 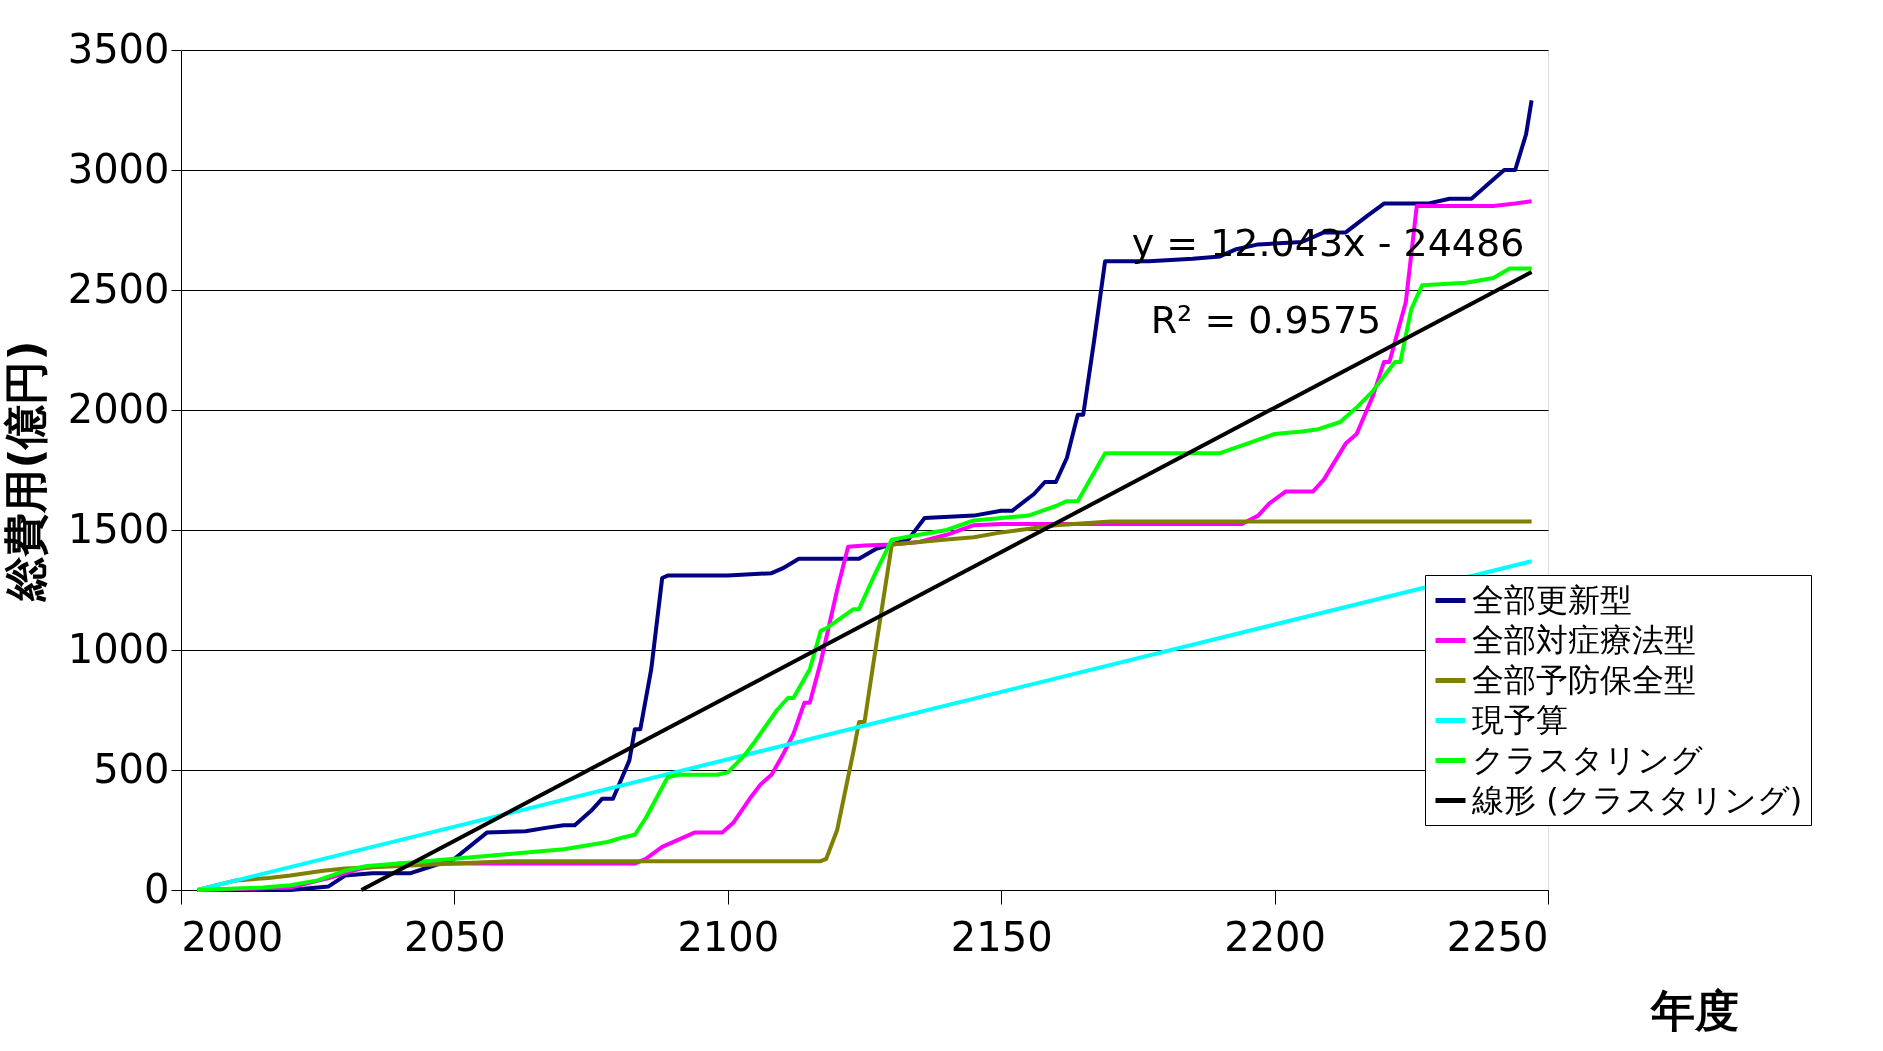 What do you see at coordinates (131, 768) in the screenshot?
I see `y-tick-label: 500` at bounding box center [131, 768].